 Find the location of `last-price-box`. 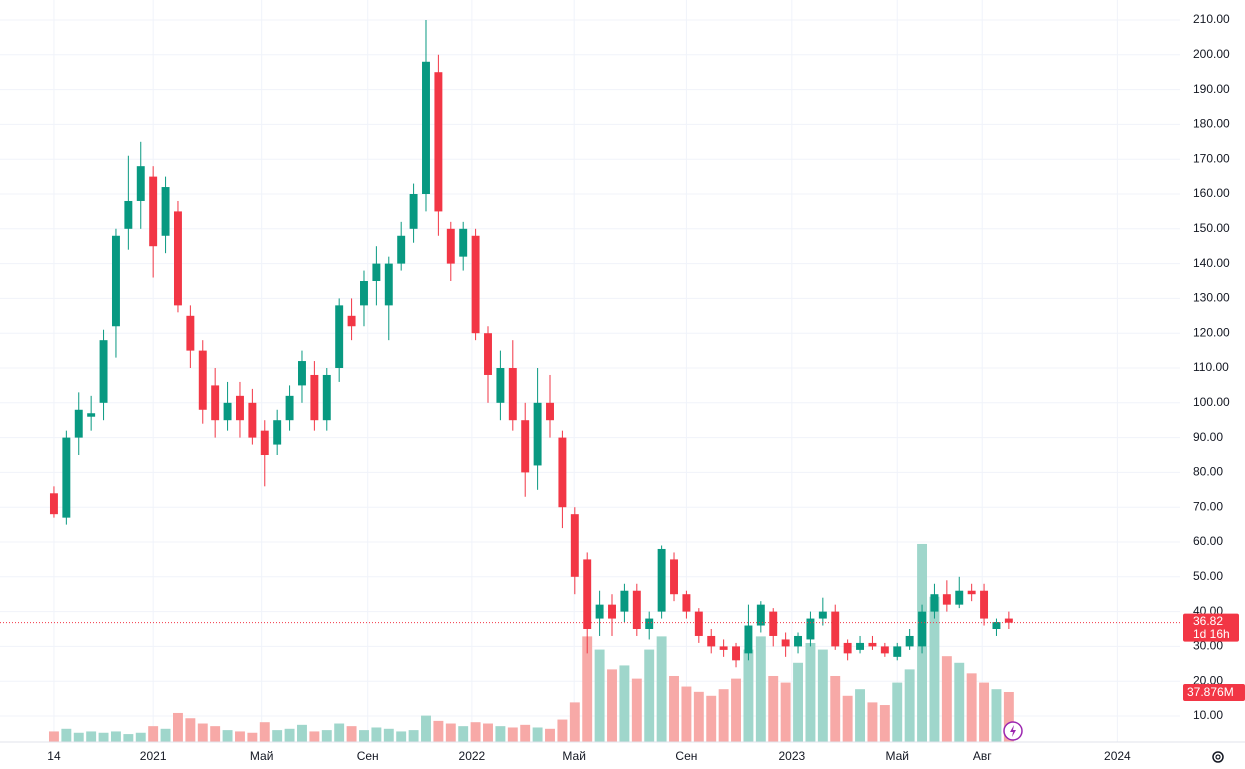

last-price-box is located at coordinates (1211, 627).